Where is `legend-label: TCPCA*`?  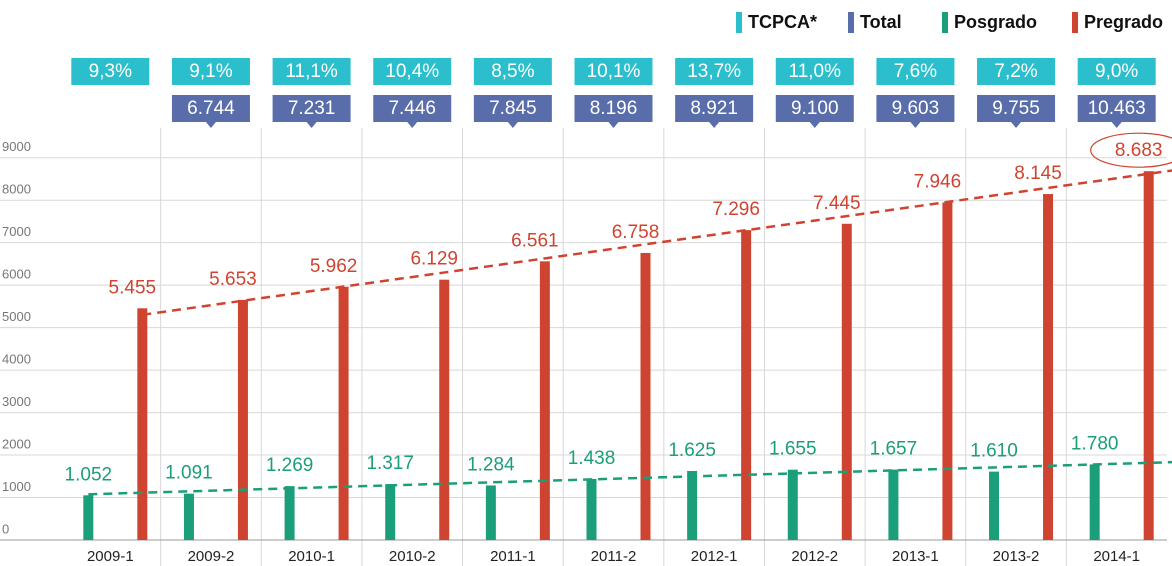
legend-label: TCPCA* is located at coordinates (782, 22).